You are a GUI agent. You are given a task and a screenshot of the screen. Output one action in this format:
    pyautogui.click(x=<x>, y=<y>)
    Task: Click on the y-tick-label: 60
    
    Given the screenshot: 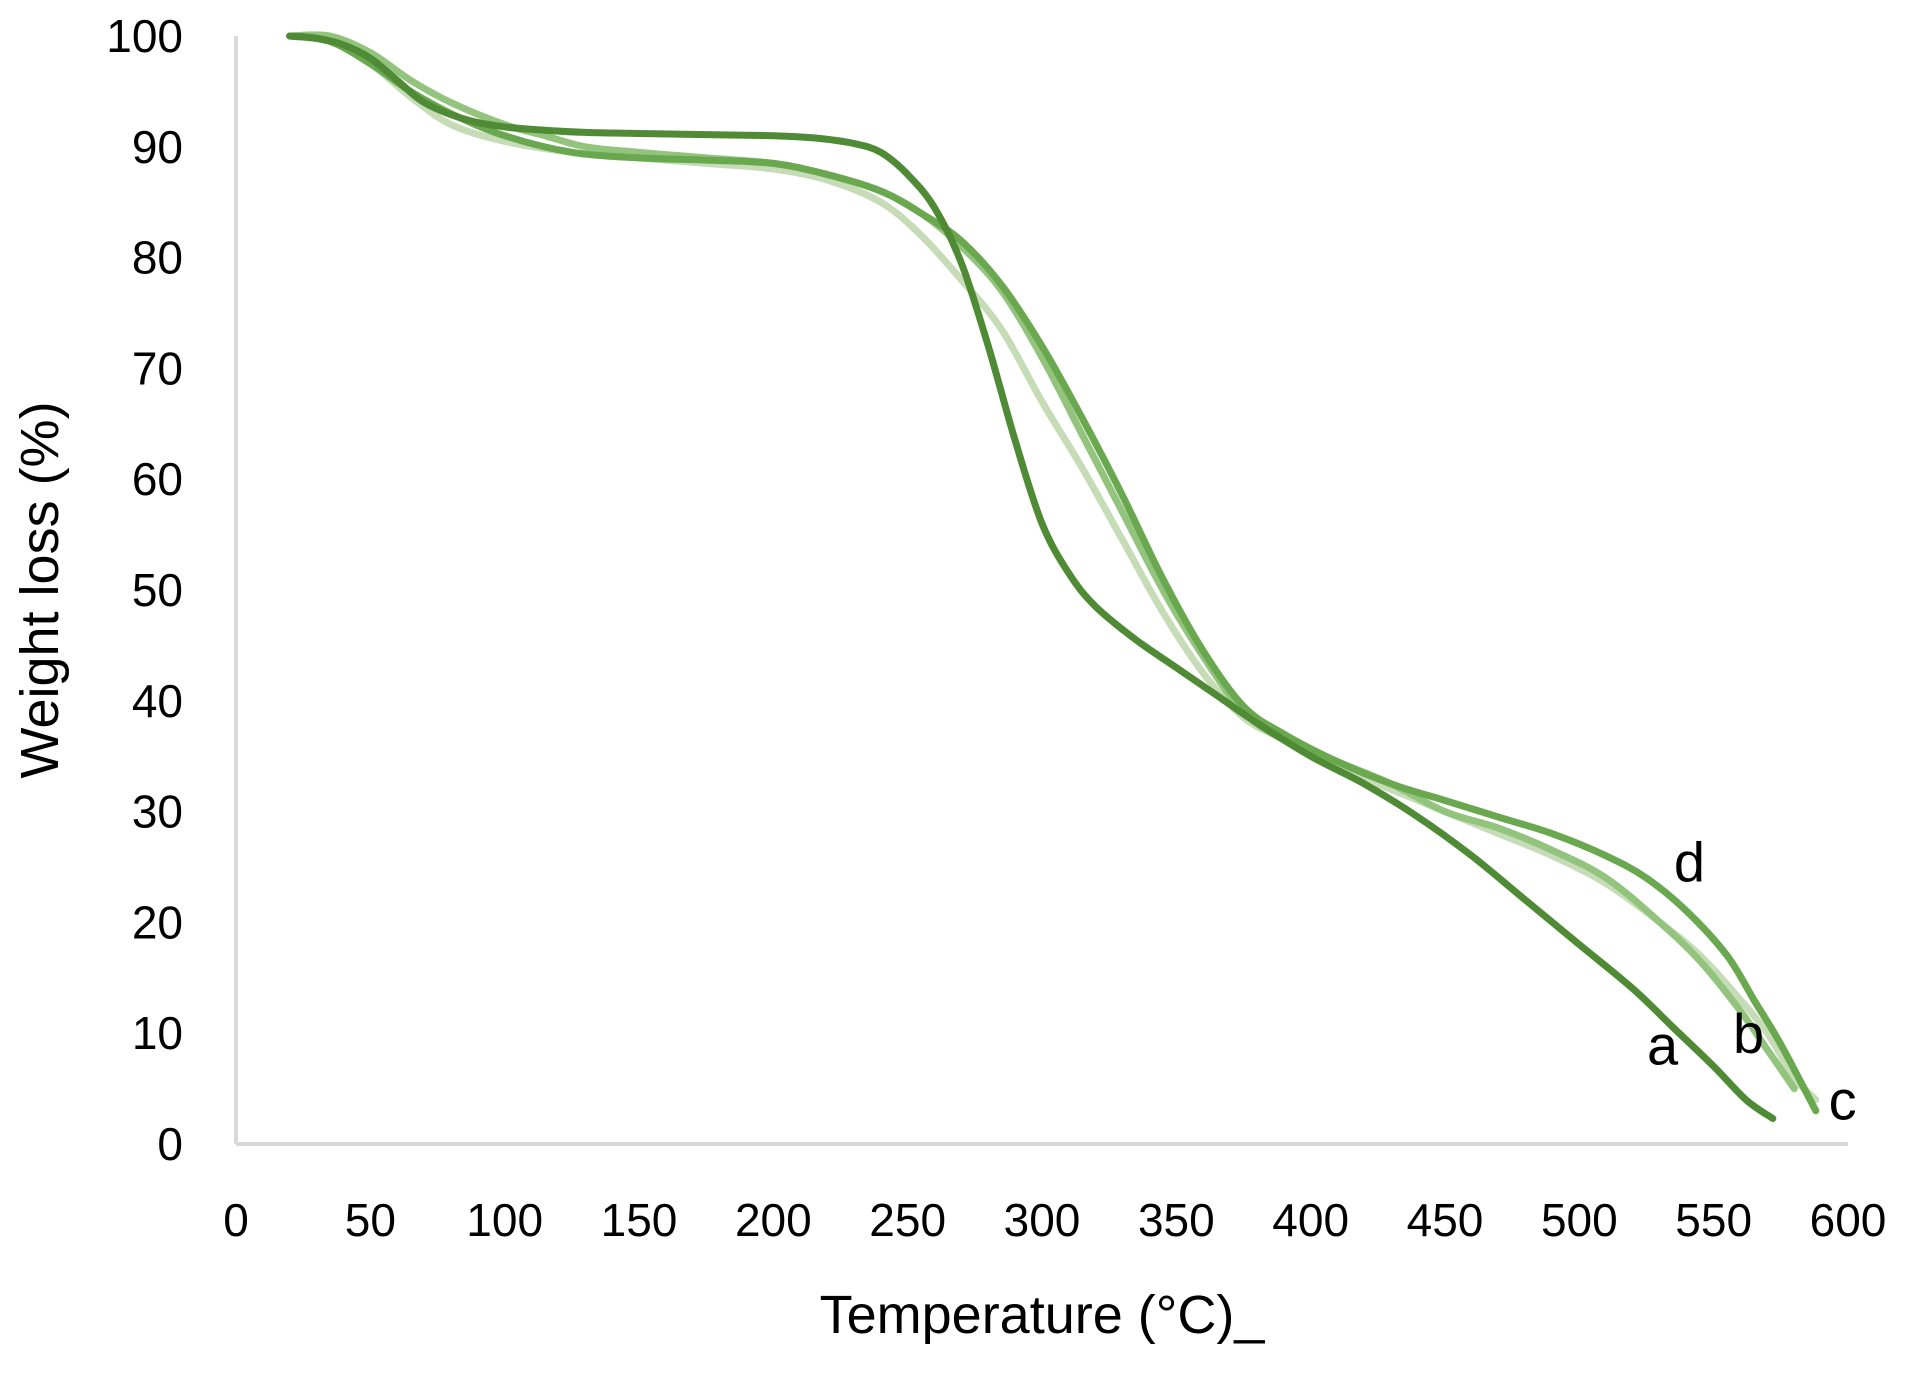 What is the action you would take?
    pyautogui.click(x=157, y=479)
    